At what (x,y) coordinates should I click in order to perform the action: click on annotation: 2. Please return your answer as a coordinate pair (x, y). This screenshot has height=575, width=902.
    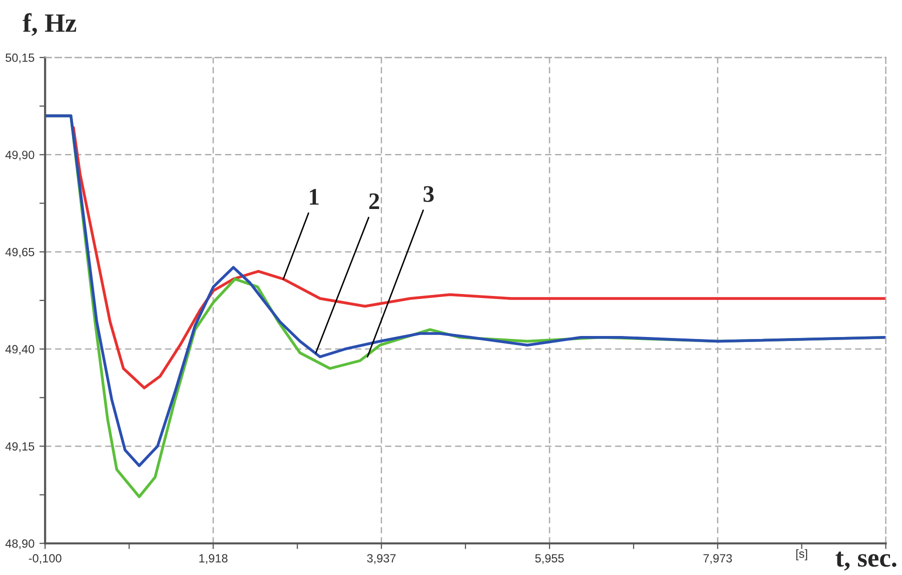
    Looking at the image, I should click on (374, 201).